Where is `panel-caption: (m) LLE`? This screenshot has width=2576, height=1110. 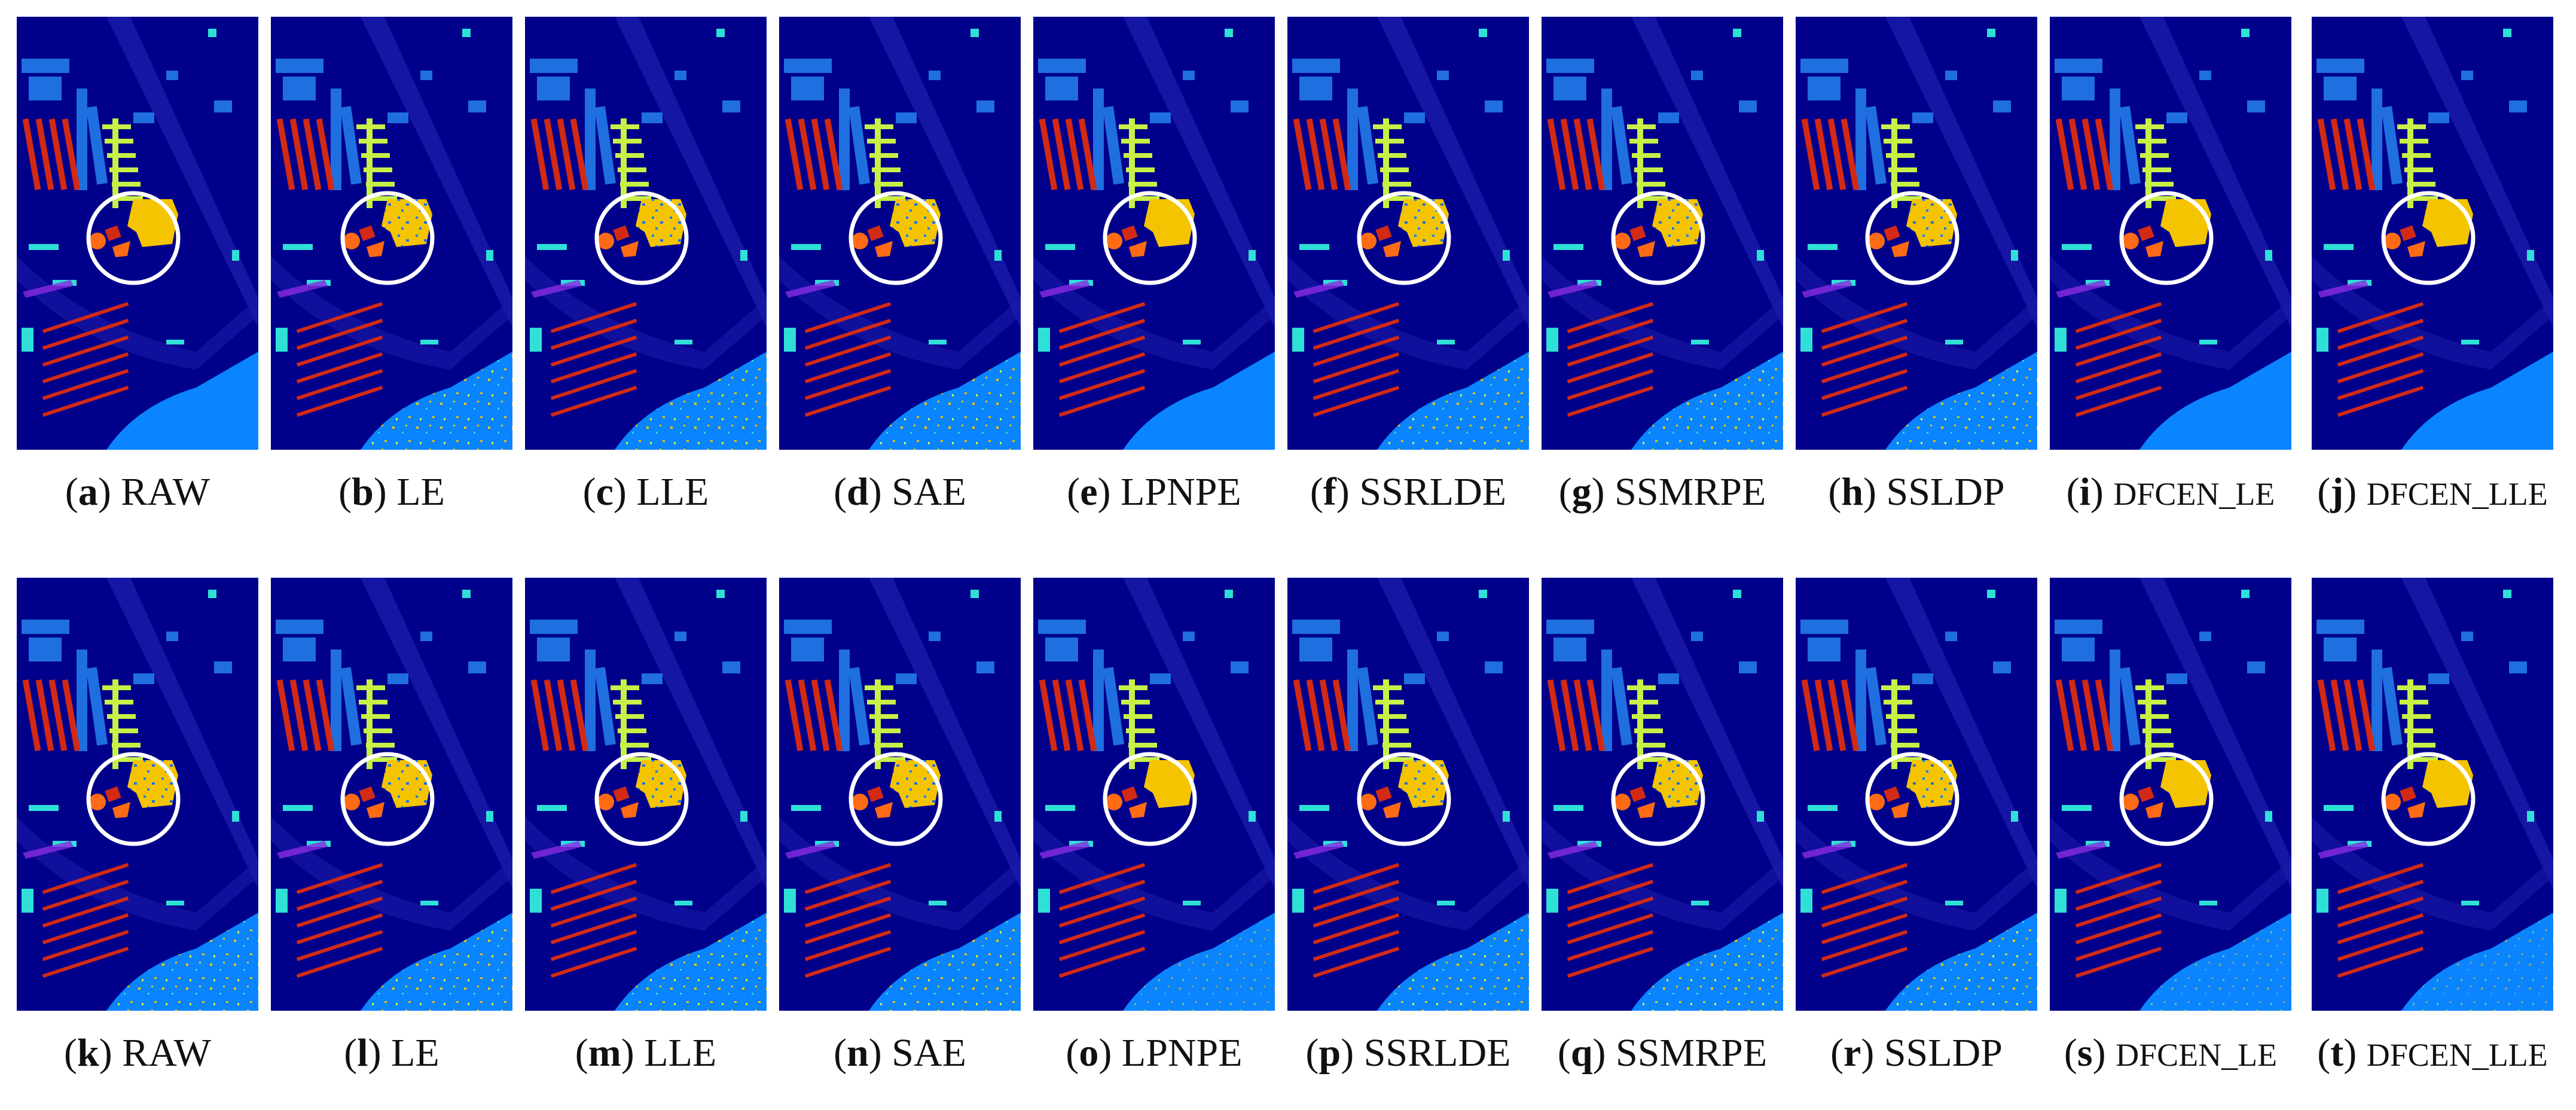 panel-caption: (m) LLE is located at coordinates (646, 1053).